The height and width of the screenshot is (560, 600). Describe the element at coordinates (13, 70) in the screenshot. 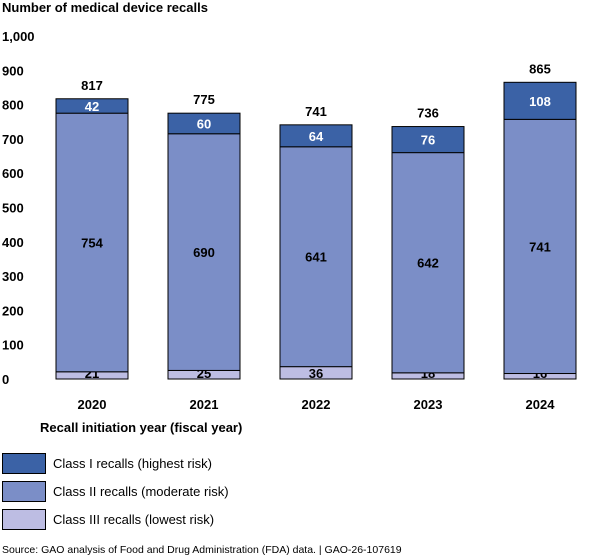

I see `y-tick-label-900: 900` at that location.